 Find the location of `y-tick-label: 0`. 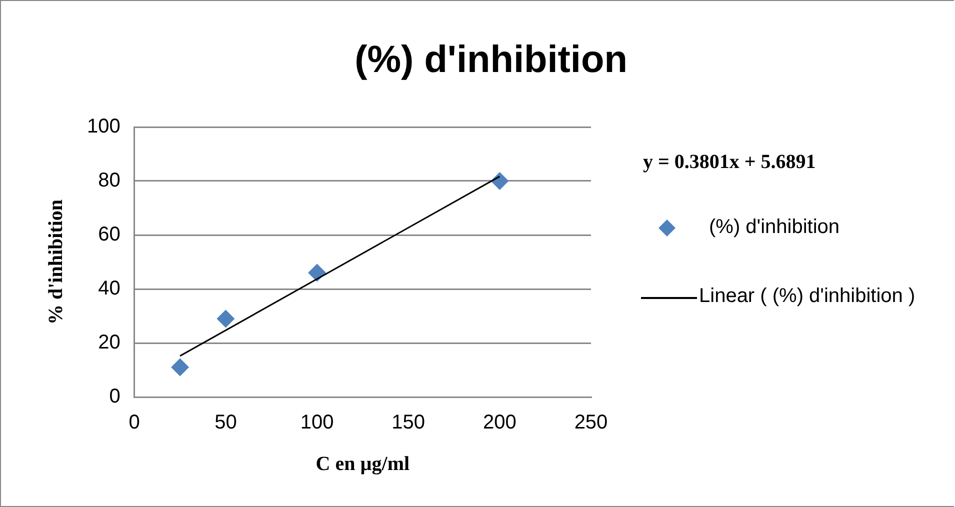

y-tick-label: 0 is located at coordinates (114, 397).